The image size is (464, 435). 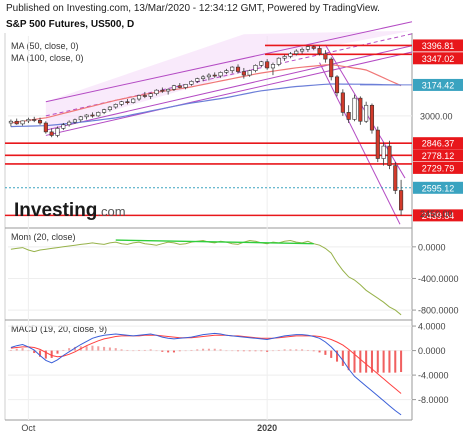 What do you see at coordinates (28, 428) in the screenshot?
I see `x-tick-label: Oct` at bounding box center [28, 428].